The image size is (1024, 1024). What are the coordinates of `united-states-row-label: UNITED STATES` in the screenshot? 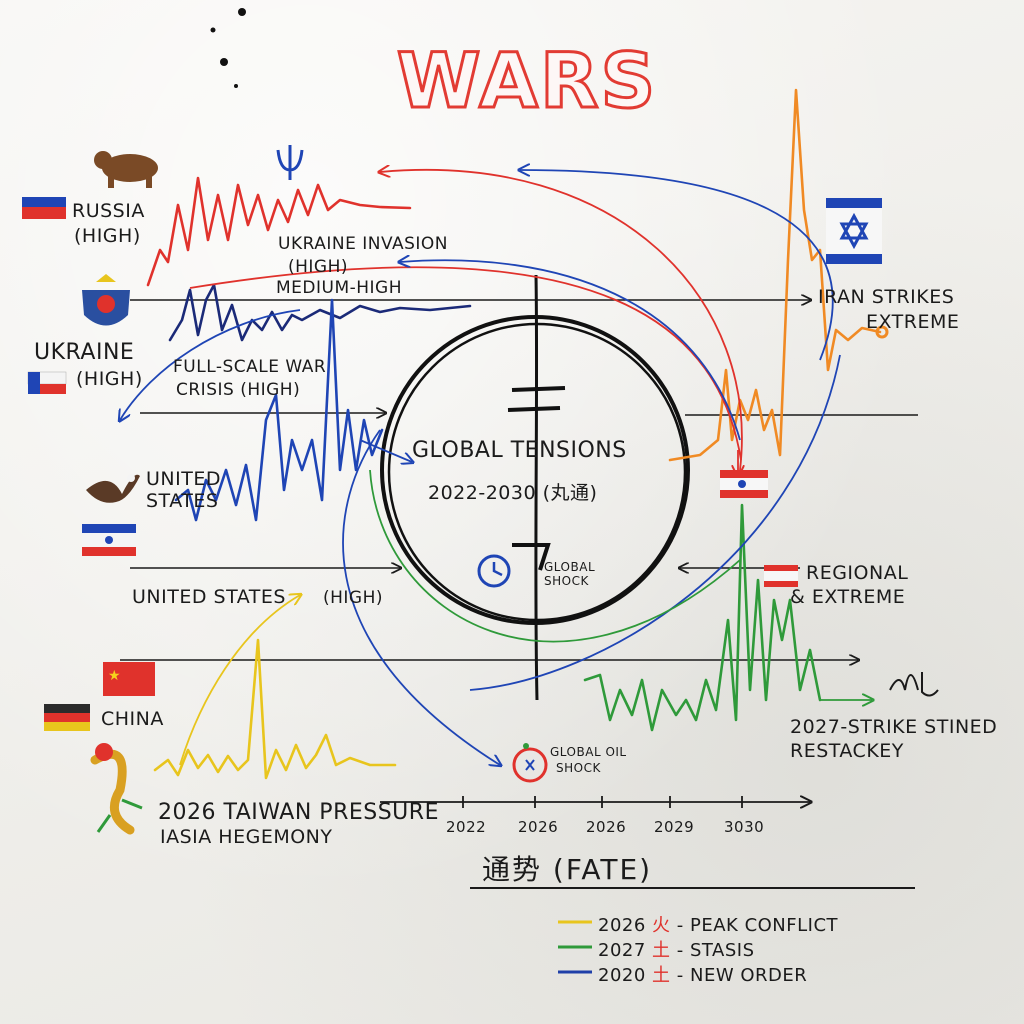 It's located at (209, 597).